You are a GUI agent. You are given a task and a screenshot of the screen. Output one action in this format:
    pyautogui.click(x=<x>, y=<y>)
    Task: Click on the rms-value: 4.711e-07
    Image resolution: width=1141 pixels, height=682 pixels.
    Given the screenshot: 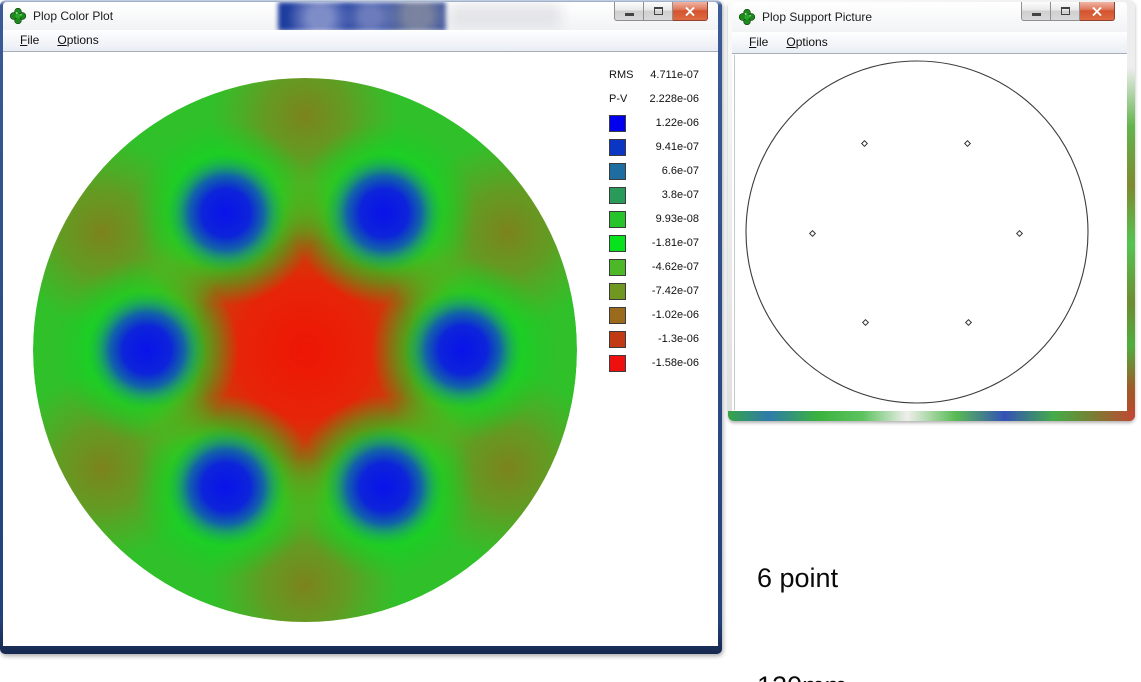 What is the action you would take?
    pyautogui.click(x=674, y=75)
    